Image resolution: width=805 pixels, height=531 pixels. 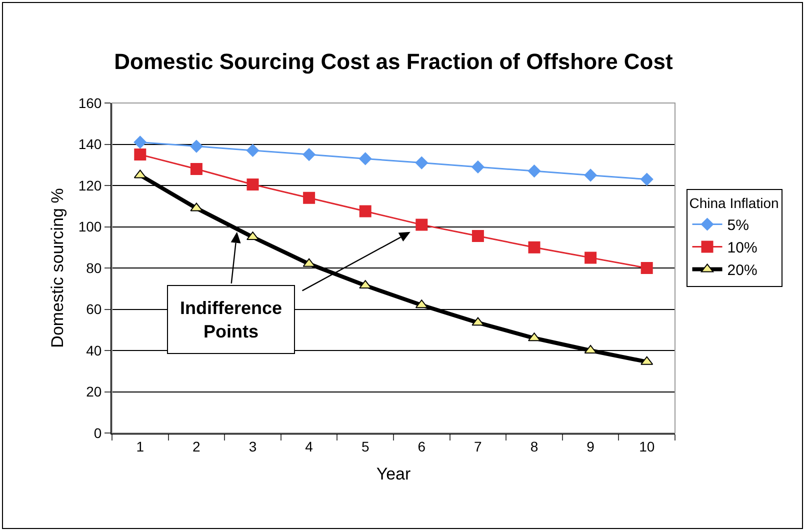 What do you see at coordinates (742, 248) in the screenshot?
I see `legend-label: 10%` at bounding box center [742, 248].